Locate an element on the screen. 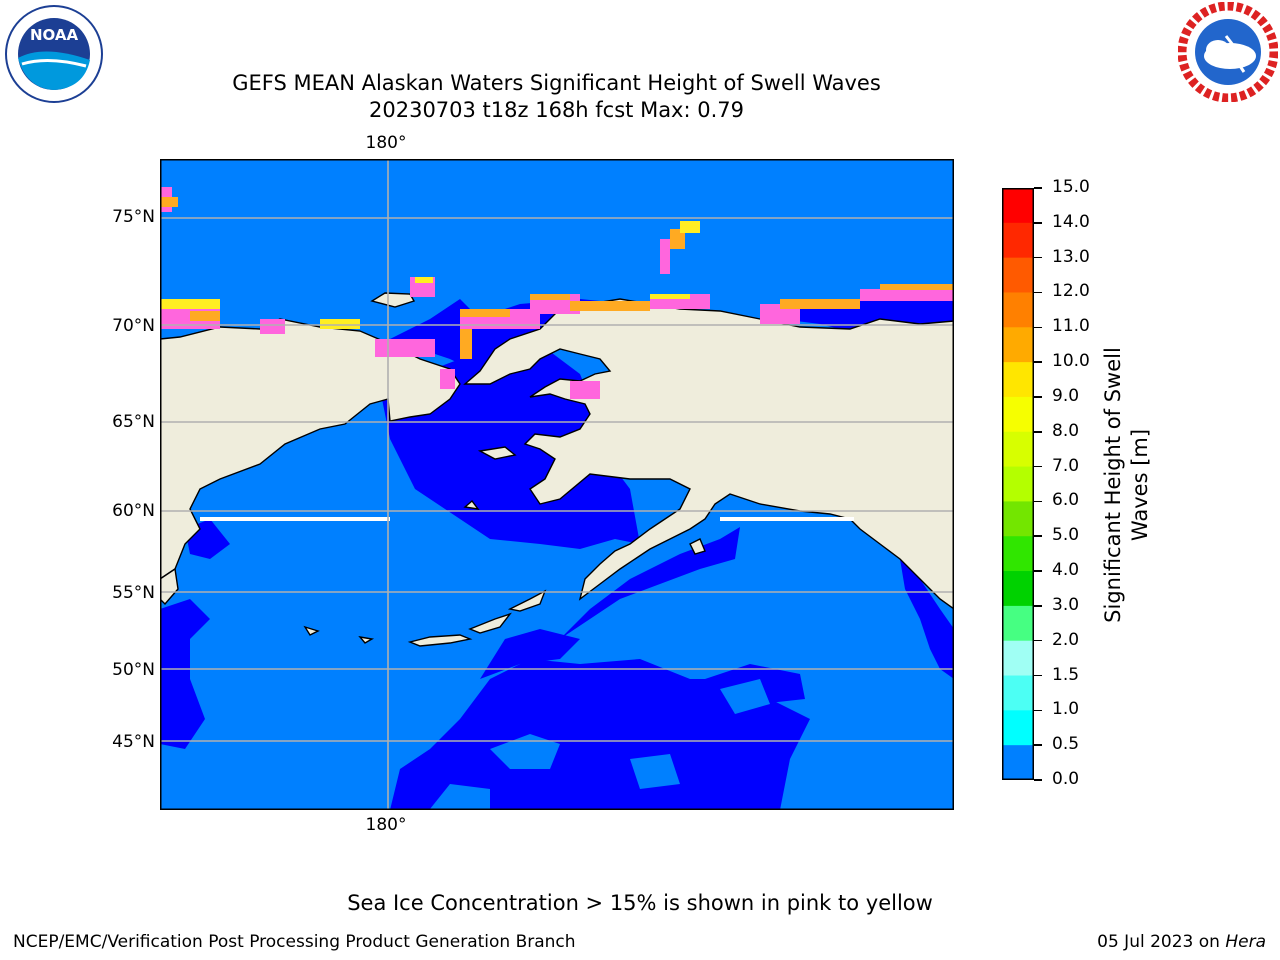 Image resolution: width=1280 pixels, height=960 pixels. sea-ice is located at coordinates (557, 293).